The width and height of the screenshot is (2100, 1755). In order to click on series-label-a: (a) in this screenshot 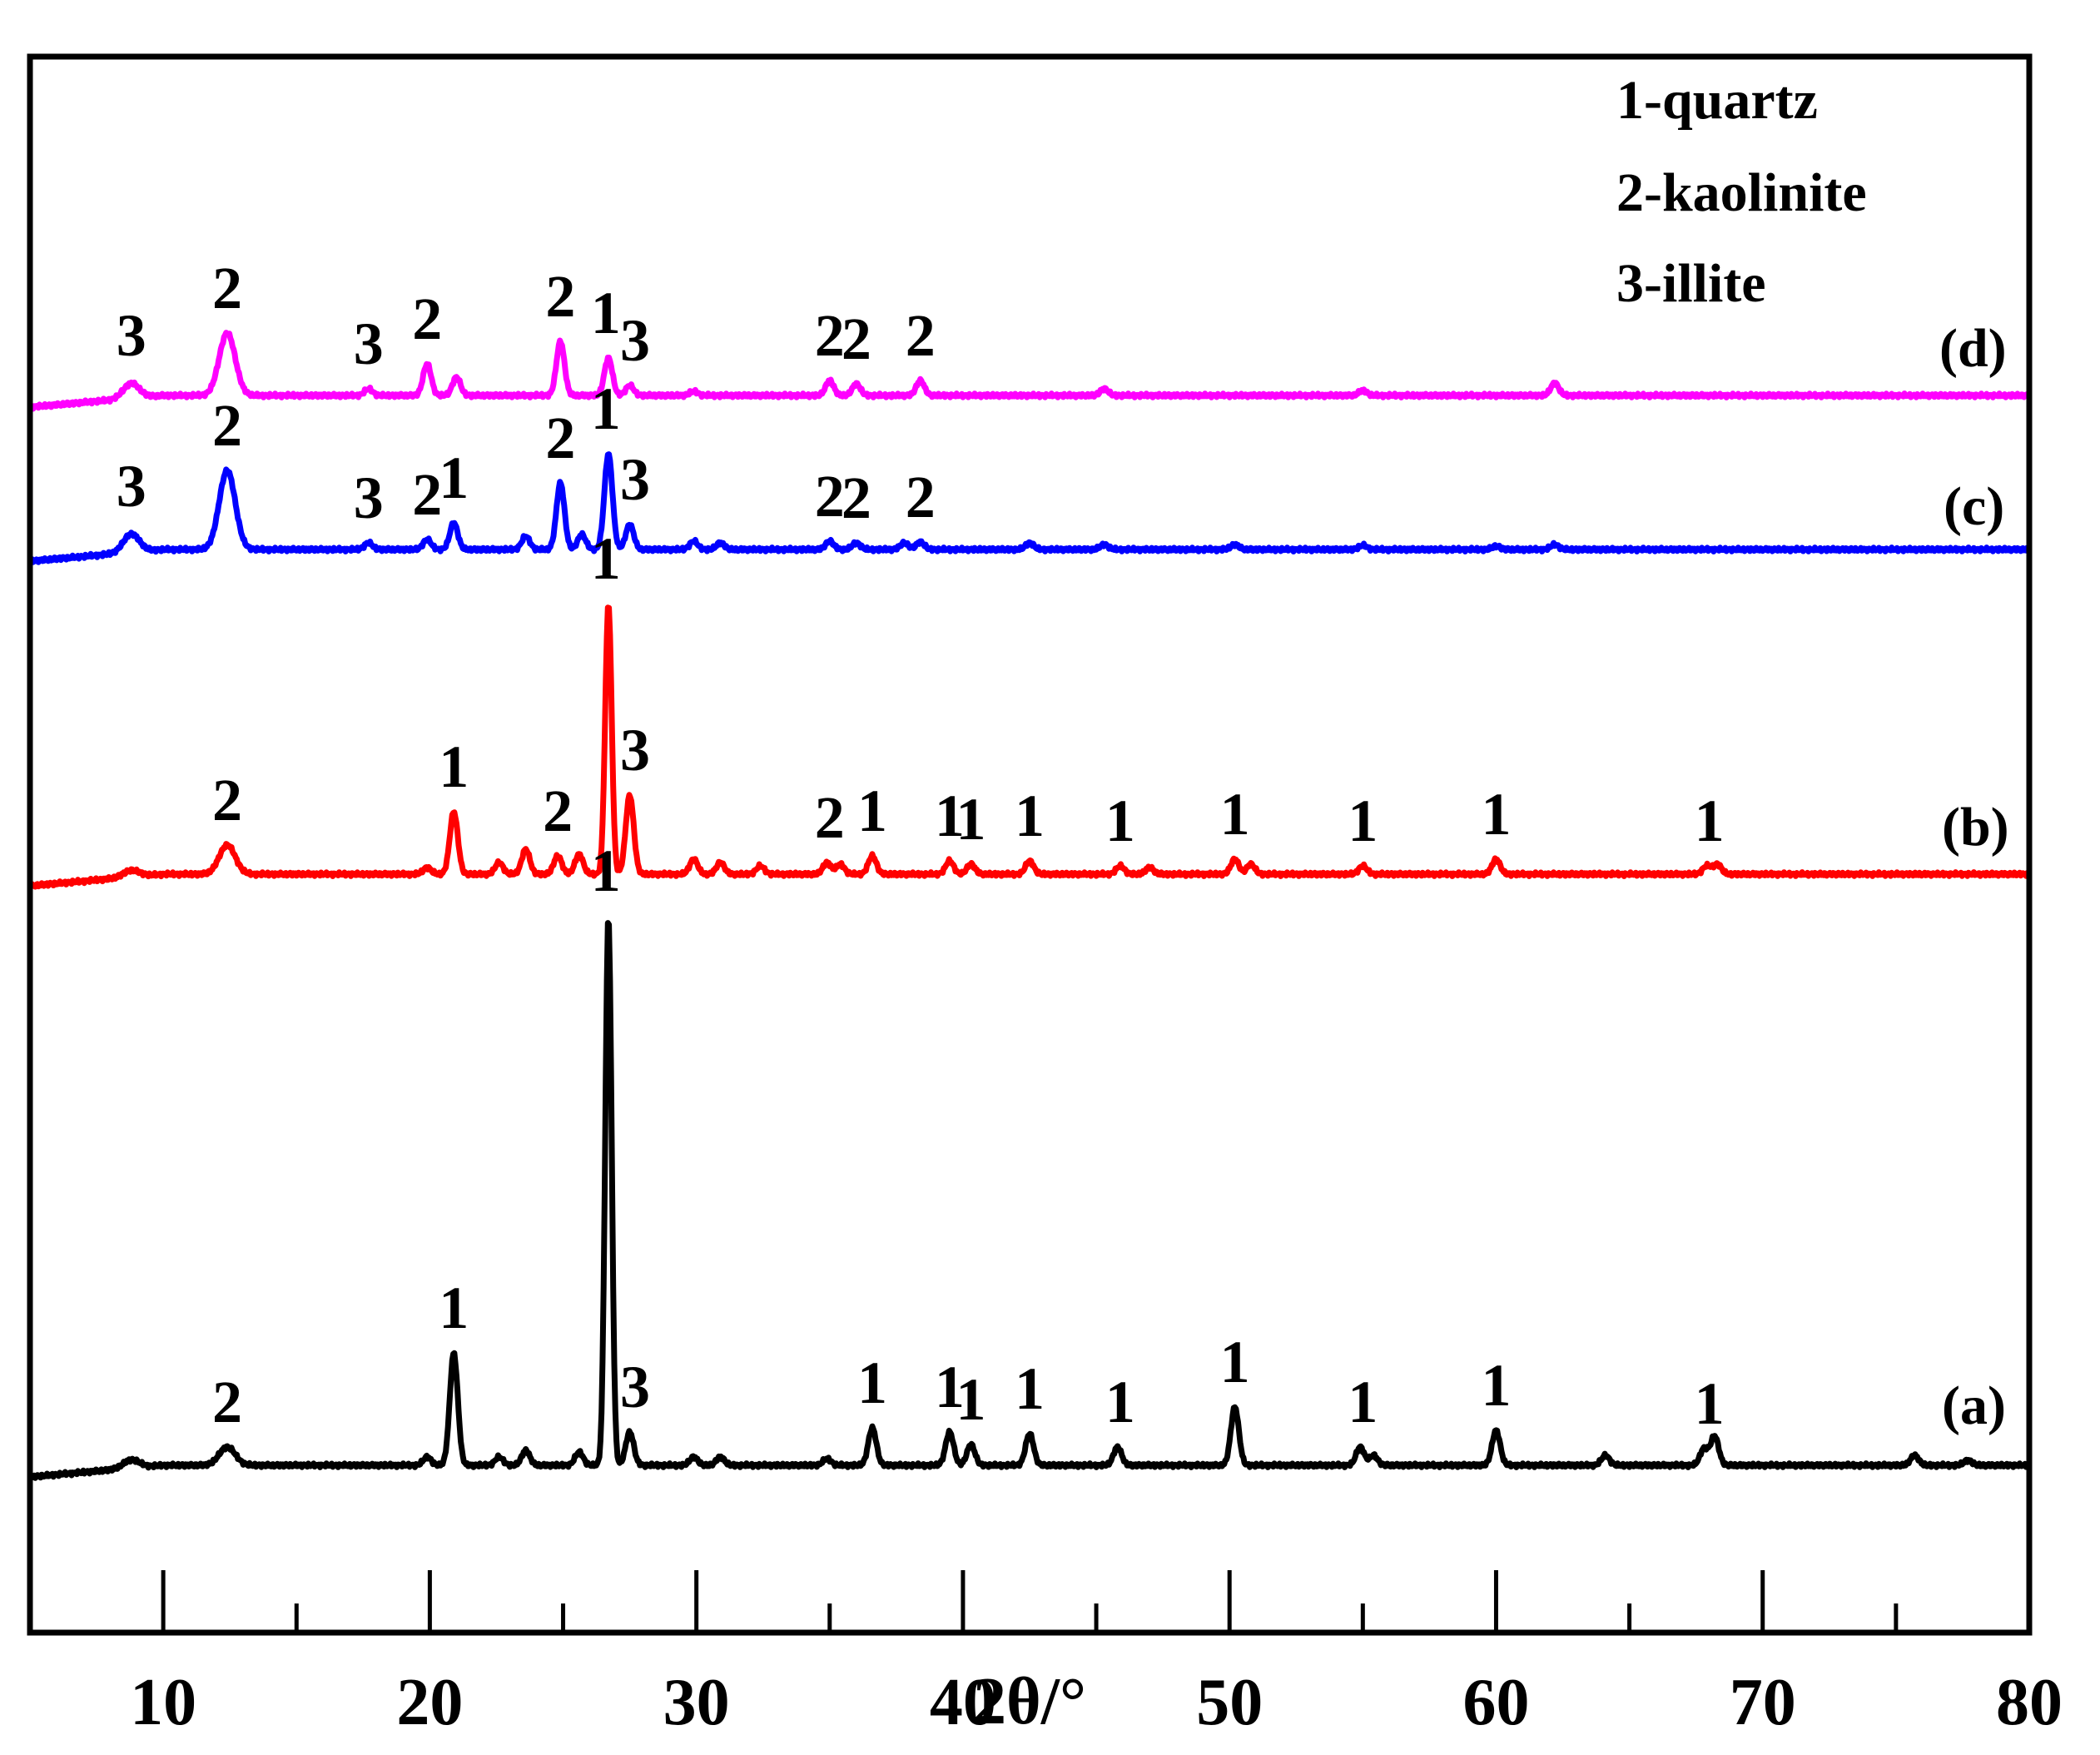, I will do `click(1974, 1405)`.